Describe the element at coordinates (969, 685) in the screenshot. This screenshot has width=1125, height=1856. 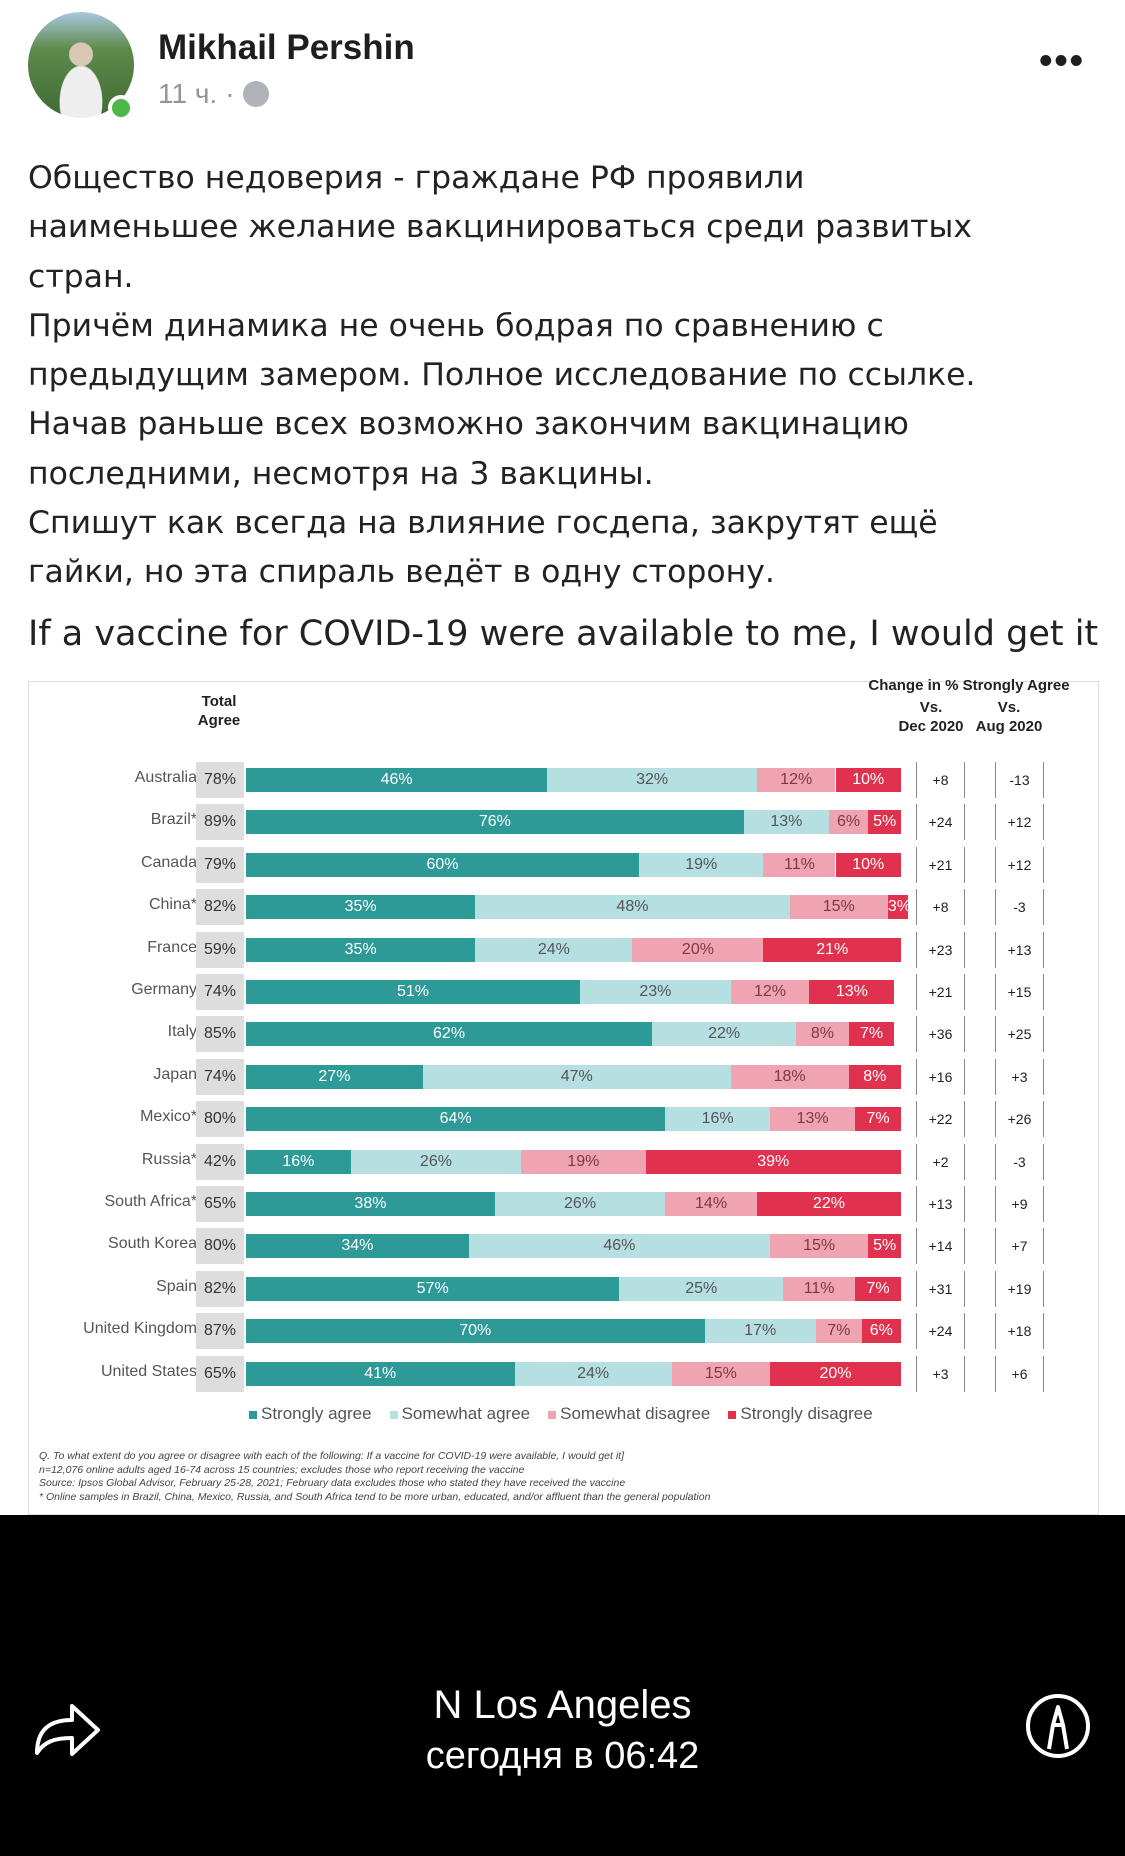
I see `change-header: Change in % Strongly Agree` at that location.